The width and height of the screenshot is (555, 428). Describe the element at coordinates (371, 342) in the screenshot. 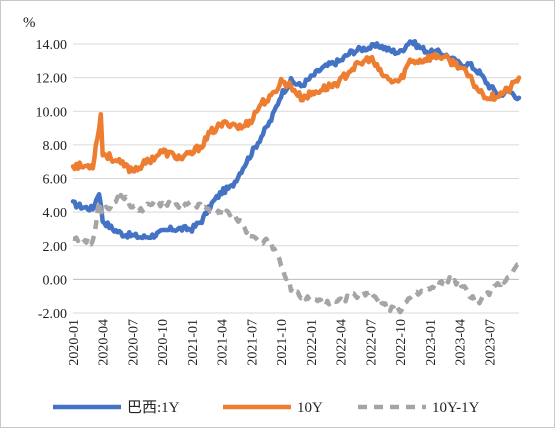

I see `x-tick-label: 2022-07` at that location.